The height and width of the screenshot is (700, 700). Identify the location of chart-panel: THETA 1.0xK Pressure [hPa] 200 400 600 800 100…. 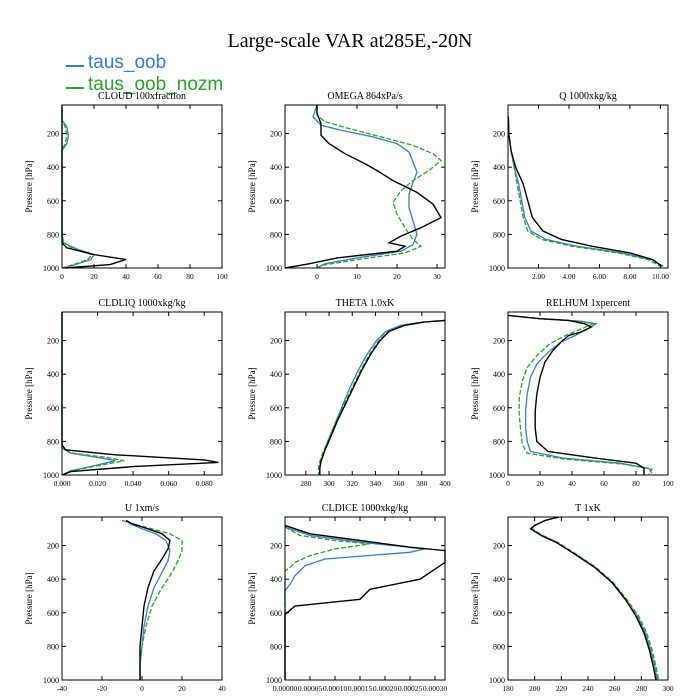
(349, 393).